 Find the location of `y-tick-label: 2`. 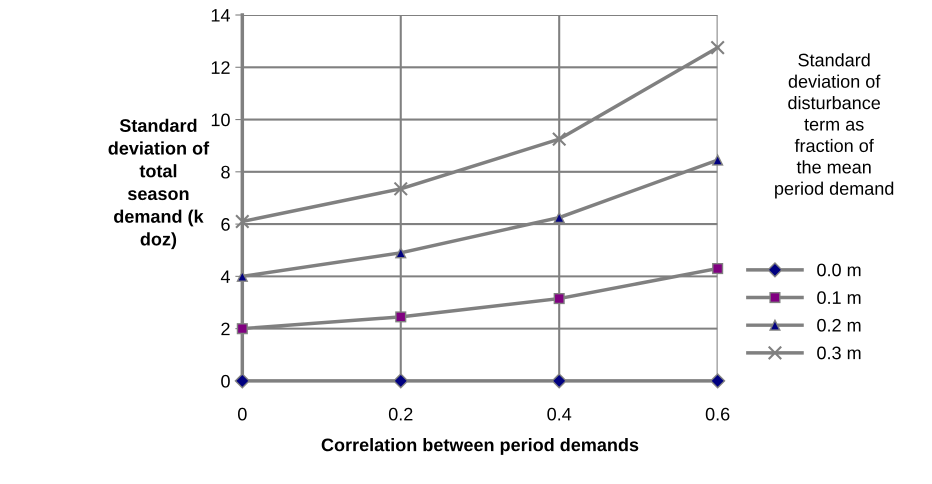

y-tick-label: 2 is located at coordinates (225, 329).